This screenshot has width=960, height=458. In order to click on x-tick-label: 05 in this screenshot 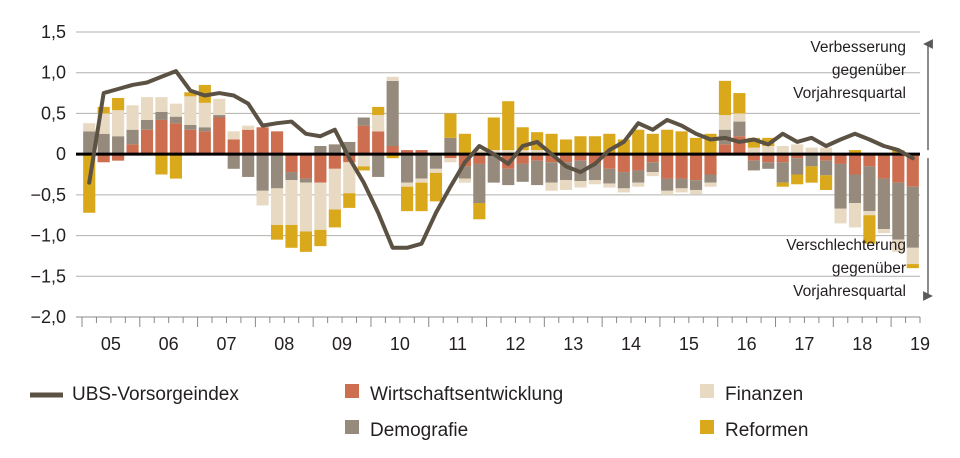, I will do `click(111, 344)`.